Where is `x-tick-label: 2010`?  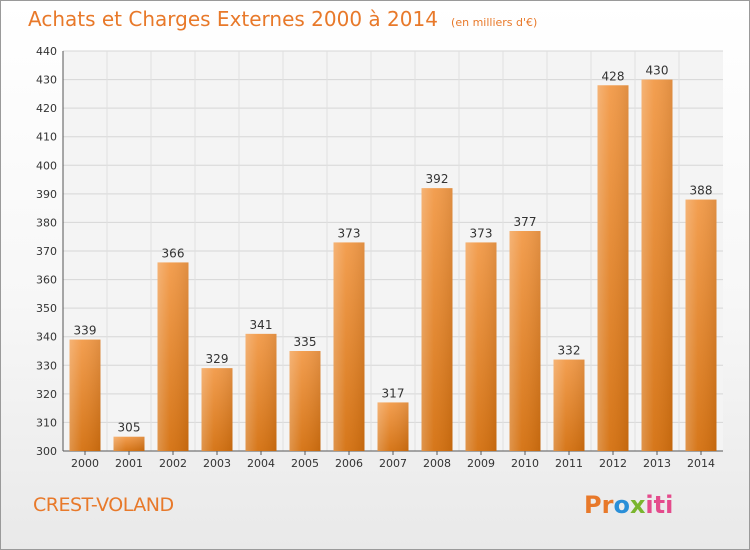
x-tick-label: 2010 is located at coordinates (525, 463).